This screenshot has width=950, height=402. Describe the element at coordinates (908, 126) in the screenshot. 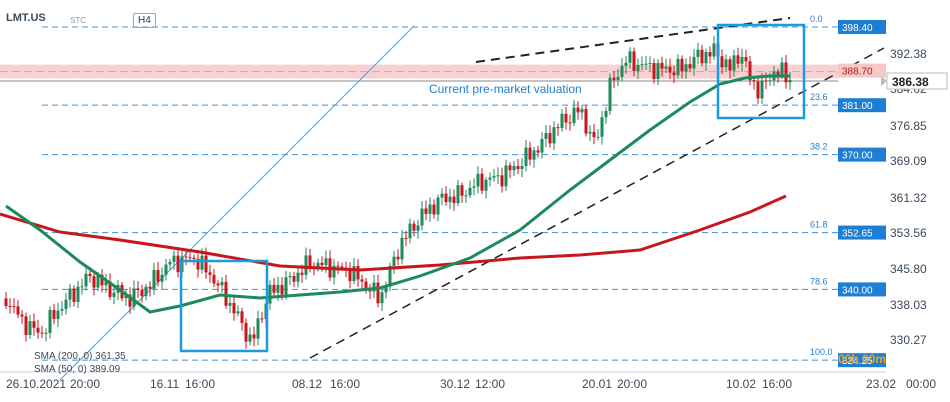

I see `price-tick-label: 376.85` at that location.